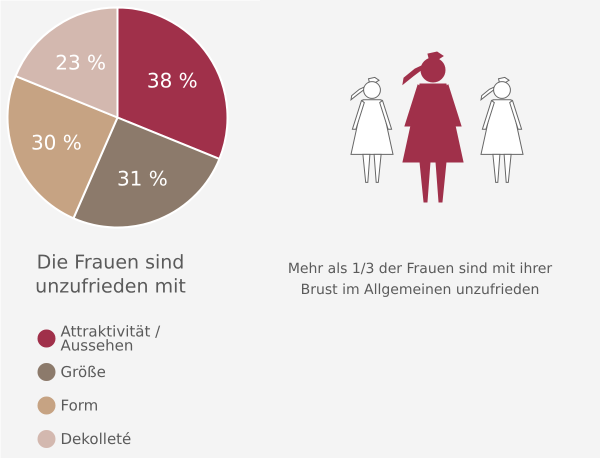 The height and width of the screenshot is (458, 600). What do you see at coordinates (420, 280) in the screenshot?
I see `text: Mehr als 1/3 der Frauen sind mit ihrer Brust im Allgemeinen unzufrieden` at bounding box center [420, 280].